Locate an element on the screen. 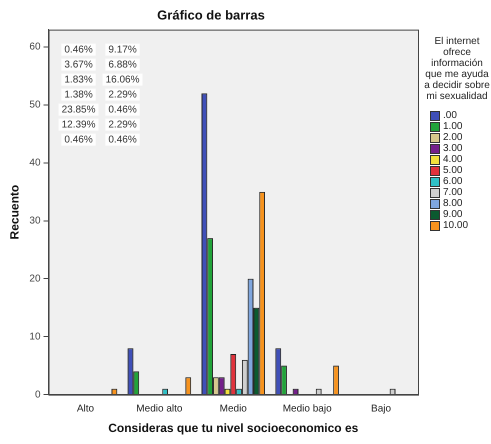  annotation: 3.67% is located at coordinates (78, 64).